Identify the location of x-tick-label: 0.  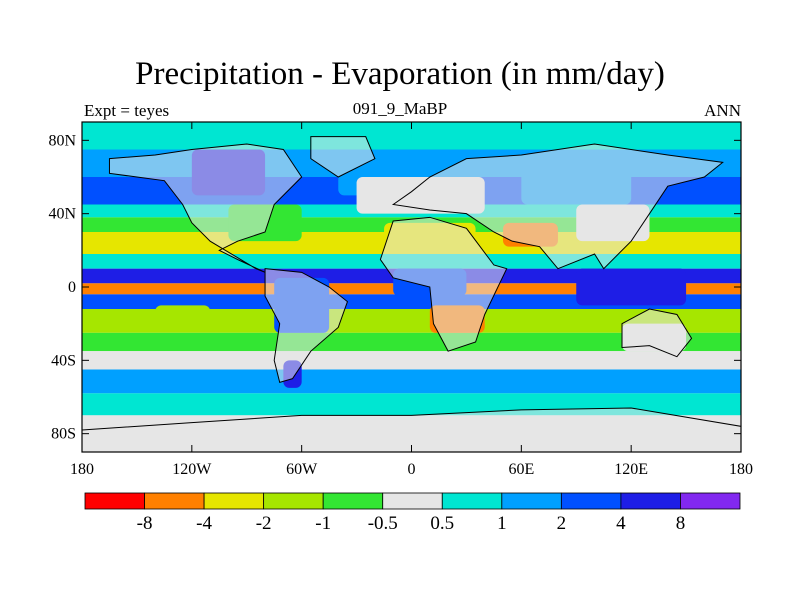
(412, 469).